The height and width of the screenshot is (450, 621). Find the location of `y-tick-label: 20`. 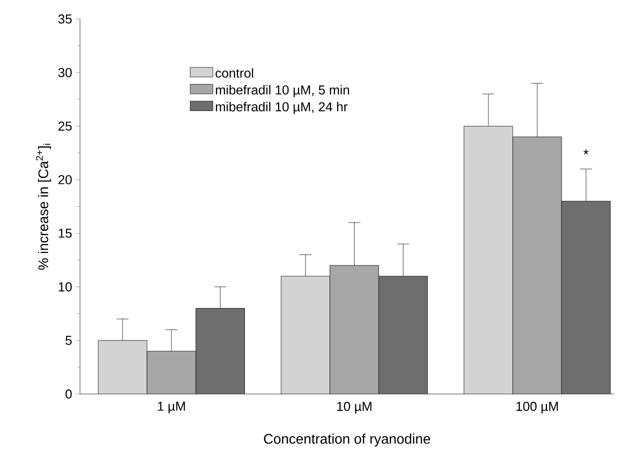

y-tick-label: 20 is located at coordinates (65, 179).